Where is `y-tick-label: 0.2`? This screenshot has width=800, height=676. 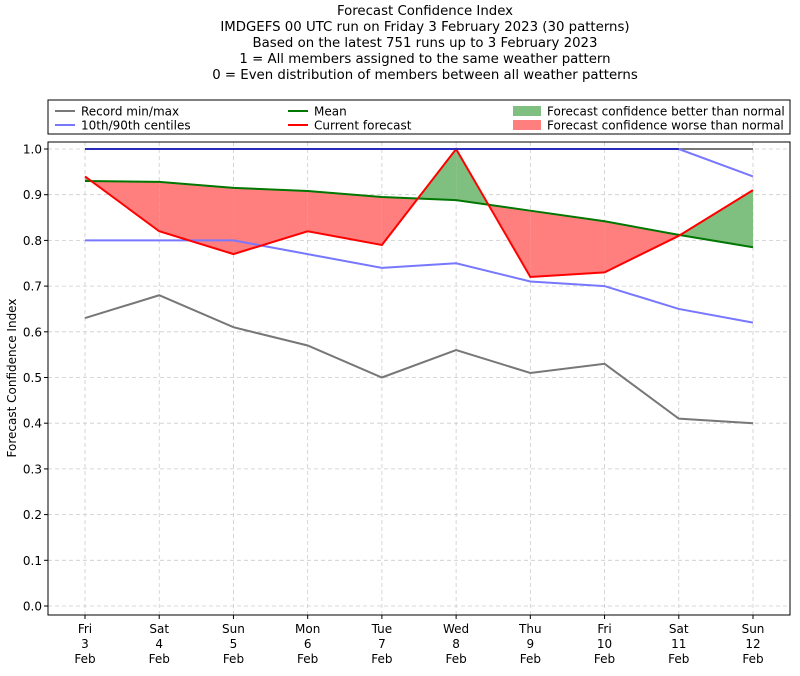
y-tick-label: 0.2 is located at coordinates (32, 515).